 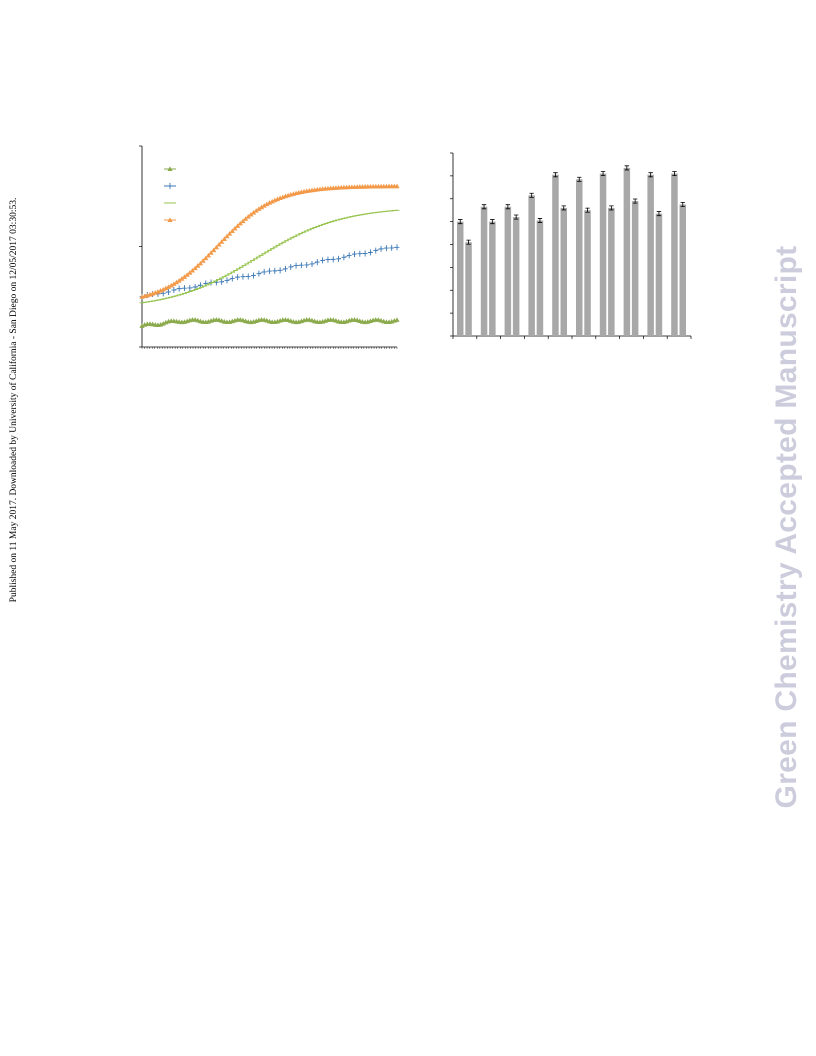 What do you see at coordinates (170, 194) in the screenshot?
I see `line-chart-legend` at bounding box center [170, 194].